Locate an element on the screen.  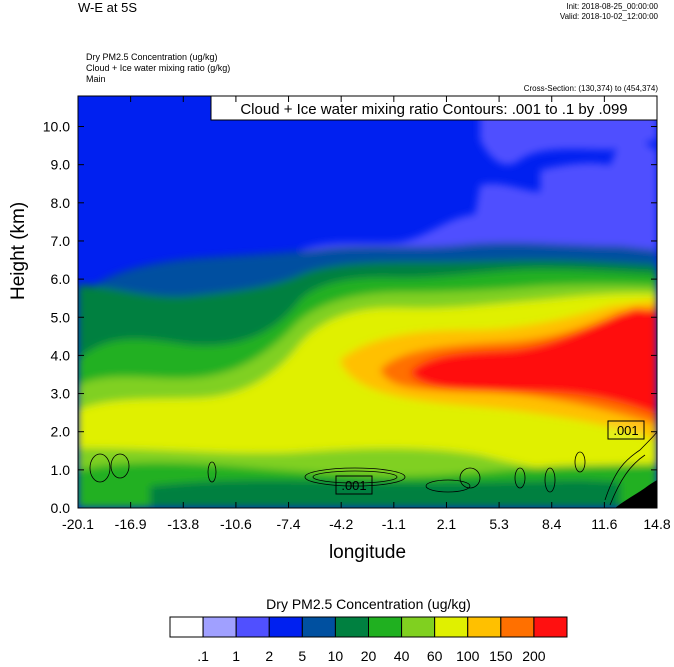
x-tick-label: 2.1 is located at coordinates (447, 524).